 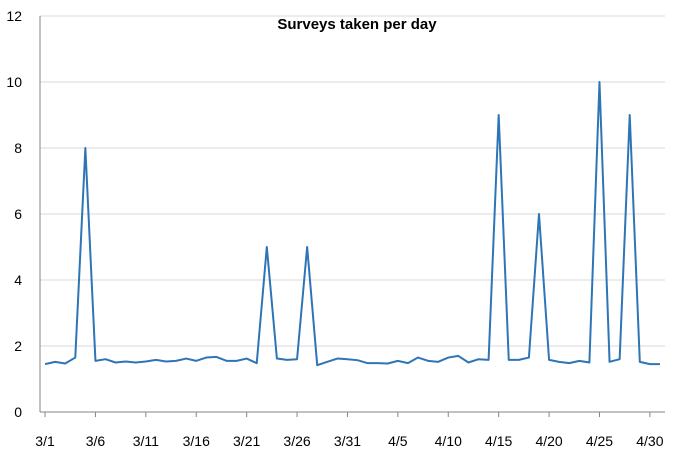 What do you see at coordinates (398, 441) in the screenshot?
I see `x-tick-label: 4/5` at bounding box center [398, 441].